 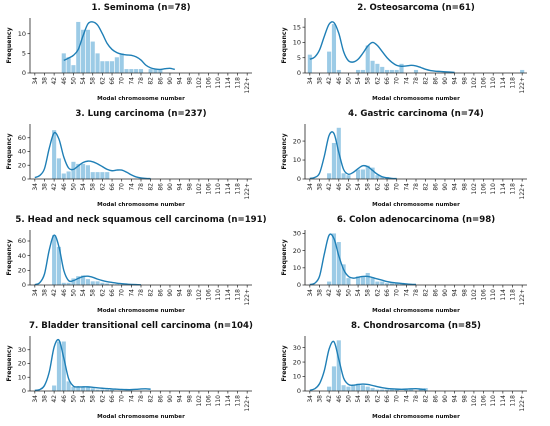 What do you see at coordinates (22, 377) in the screenshot?
I see `y-tick-label: 10` at bounding box center [22, 377].